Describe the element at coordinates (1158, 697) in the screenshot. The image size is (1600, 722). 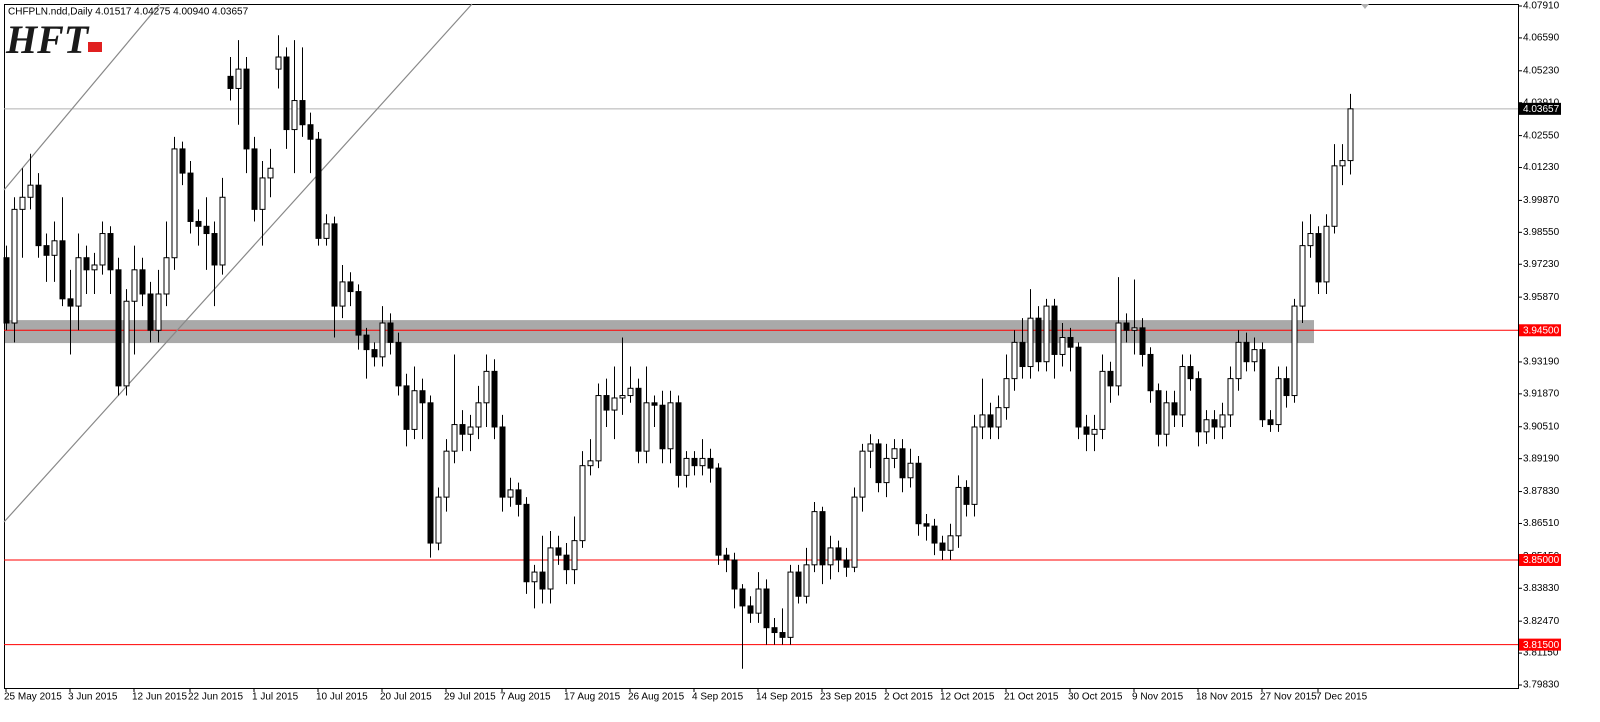
I see `x-tick-label: 9 Nov 2015` at that location.